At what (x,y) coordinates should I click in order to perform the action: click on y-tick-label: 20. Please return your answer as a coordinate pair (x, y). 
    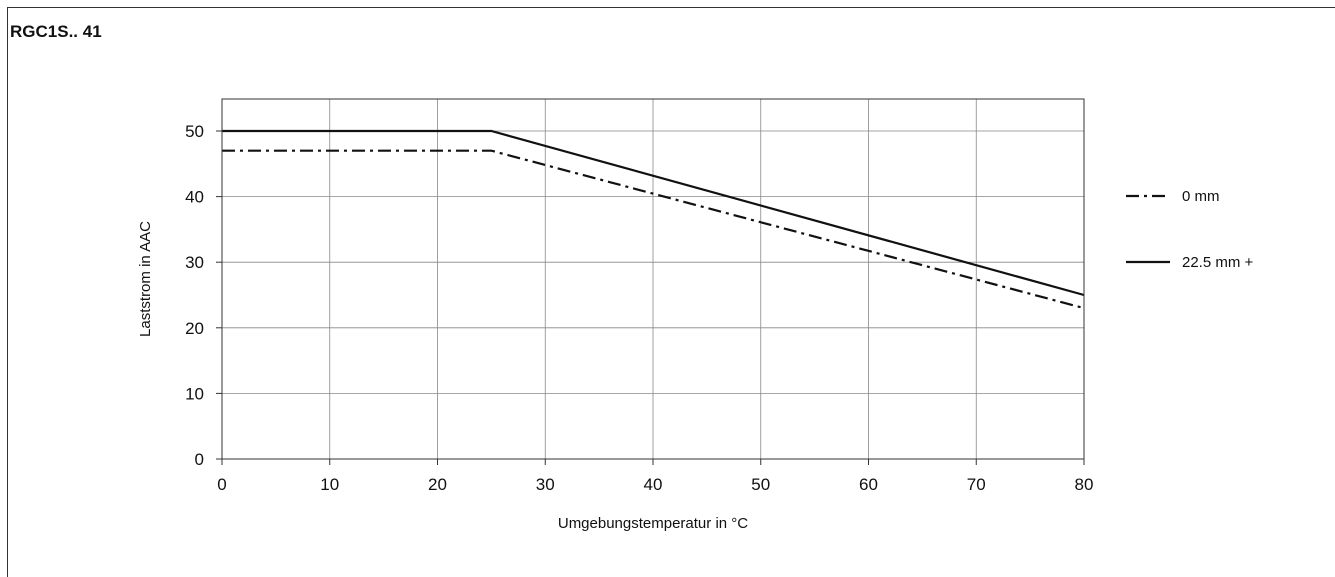
    Looking at the image, I should click on (194, 328).